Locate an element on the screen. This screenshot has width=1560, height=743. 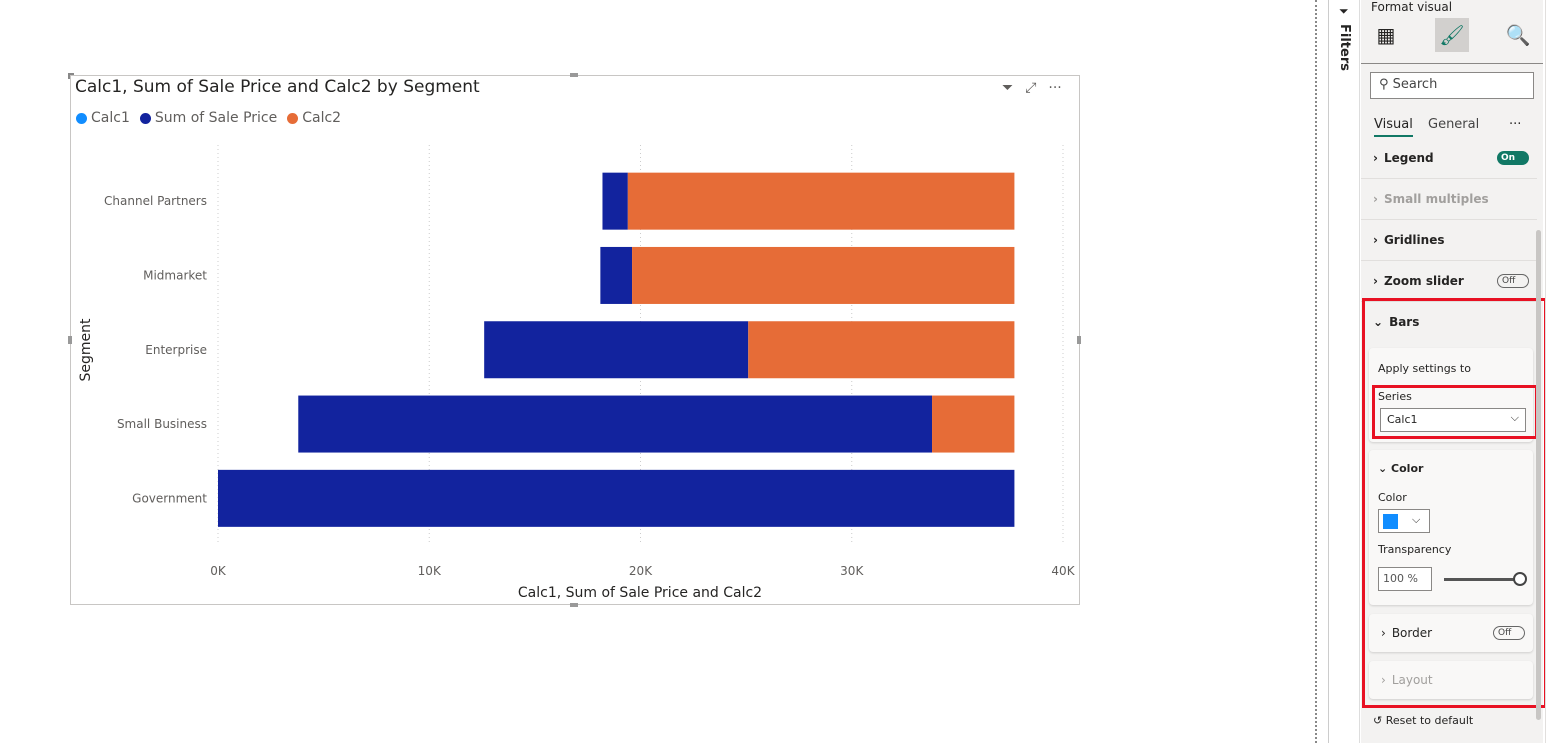
transparency-label: Transparency is located at coordinates (1415, 549).